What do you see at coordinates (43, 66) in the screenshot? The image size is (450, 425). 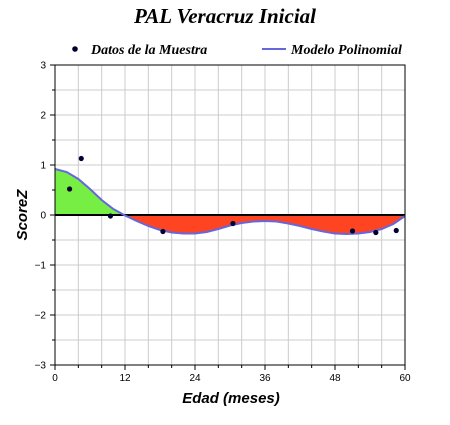 I see `y-tick-label: 3` at bounding box center [43, 66].